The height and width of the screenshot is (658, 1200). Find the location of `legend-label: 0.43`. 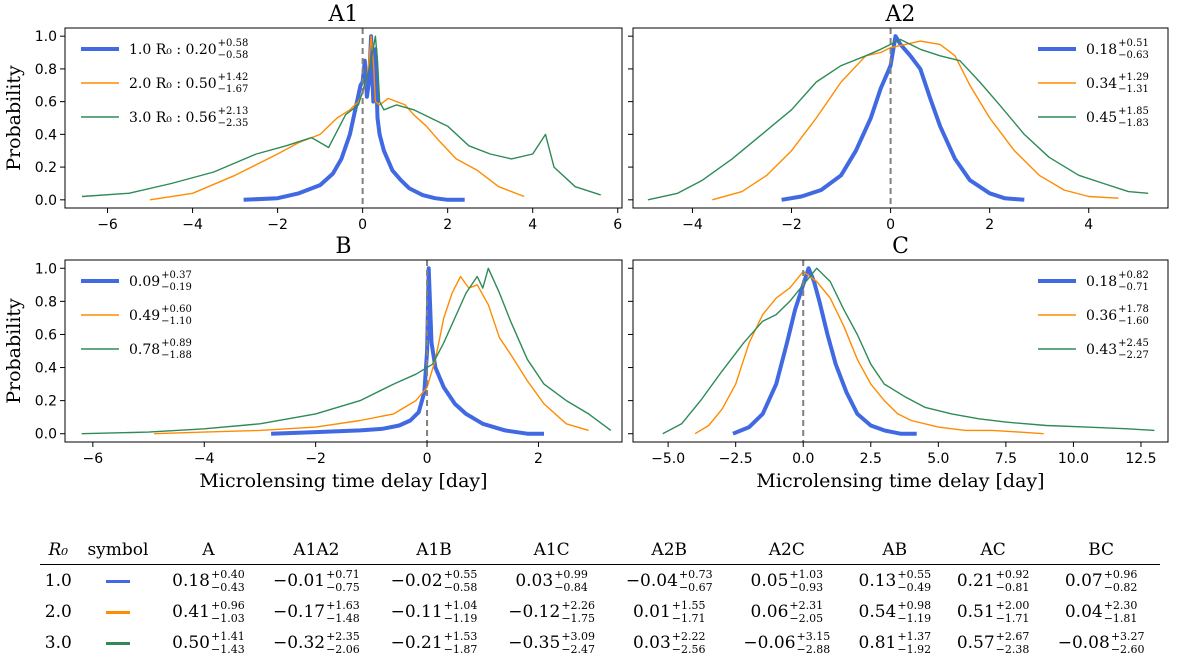

legend-label: 0.43 is located at coordinates (1101, 350).